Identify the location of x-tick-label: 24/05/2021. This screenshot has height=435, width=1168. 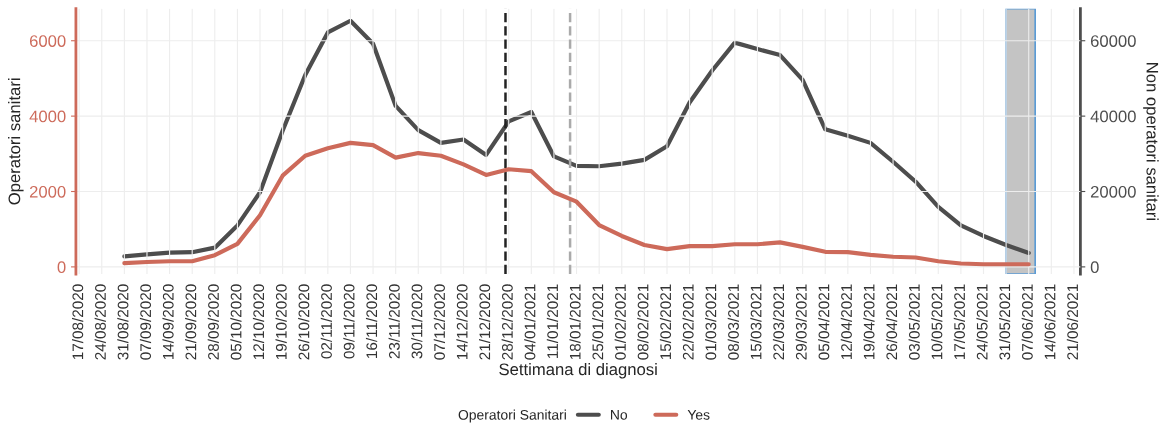
(982, 322).